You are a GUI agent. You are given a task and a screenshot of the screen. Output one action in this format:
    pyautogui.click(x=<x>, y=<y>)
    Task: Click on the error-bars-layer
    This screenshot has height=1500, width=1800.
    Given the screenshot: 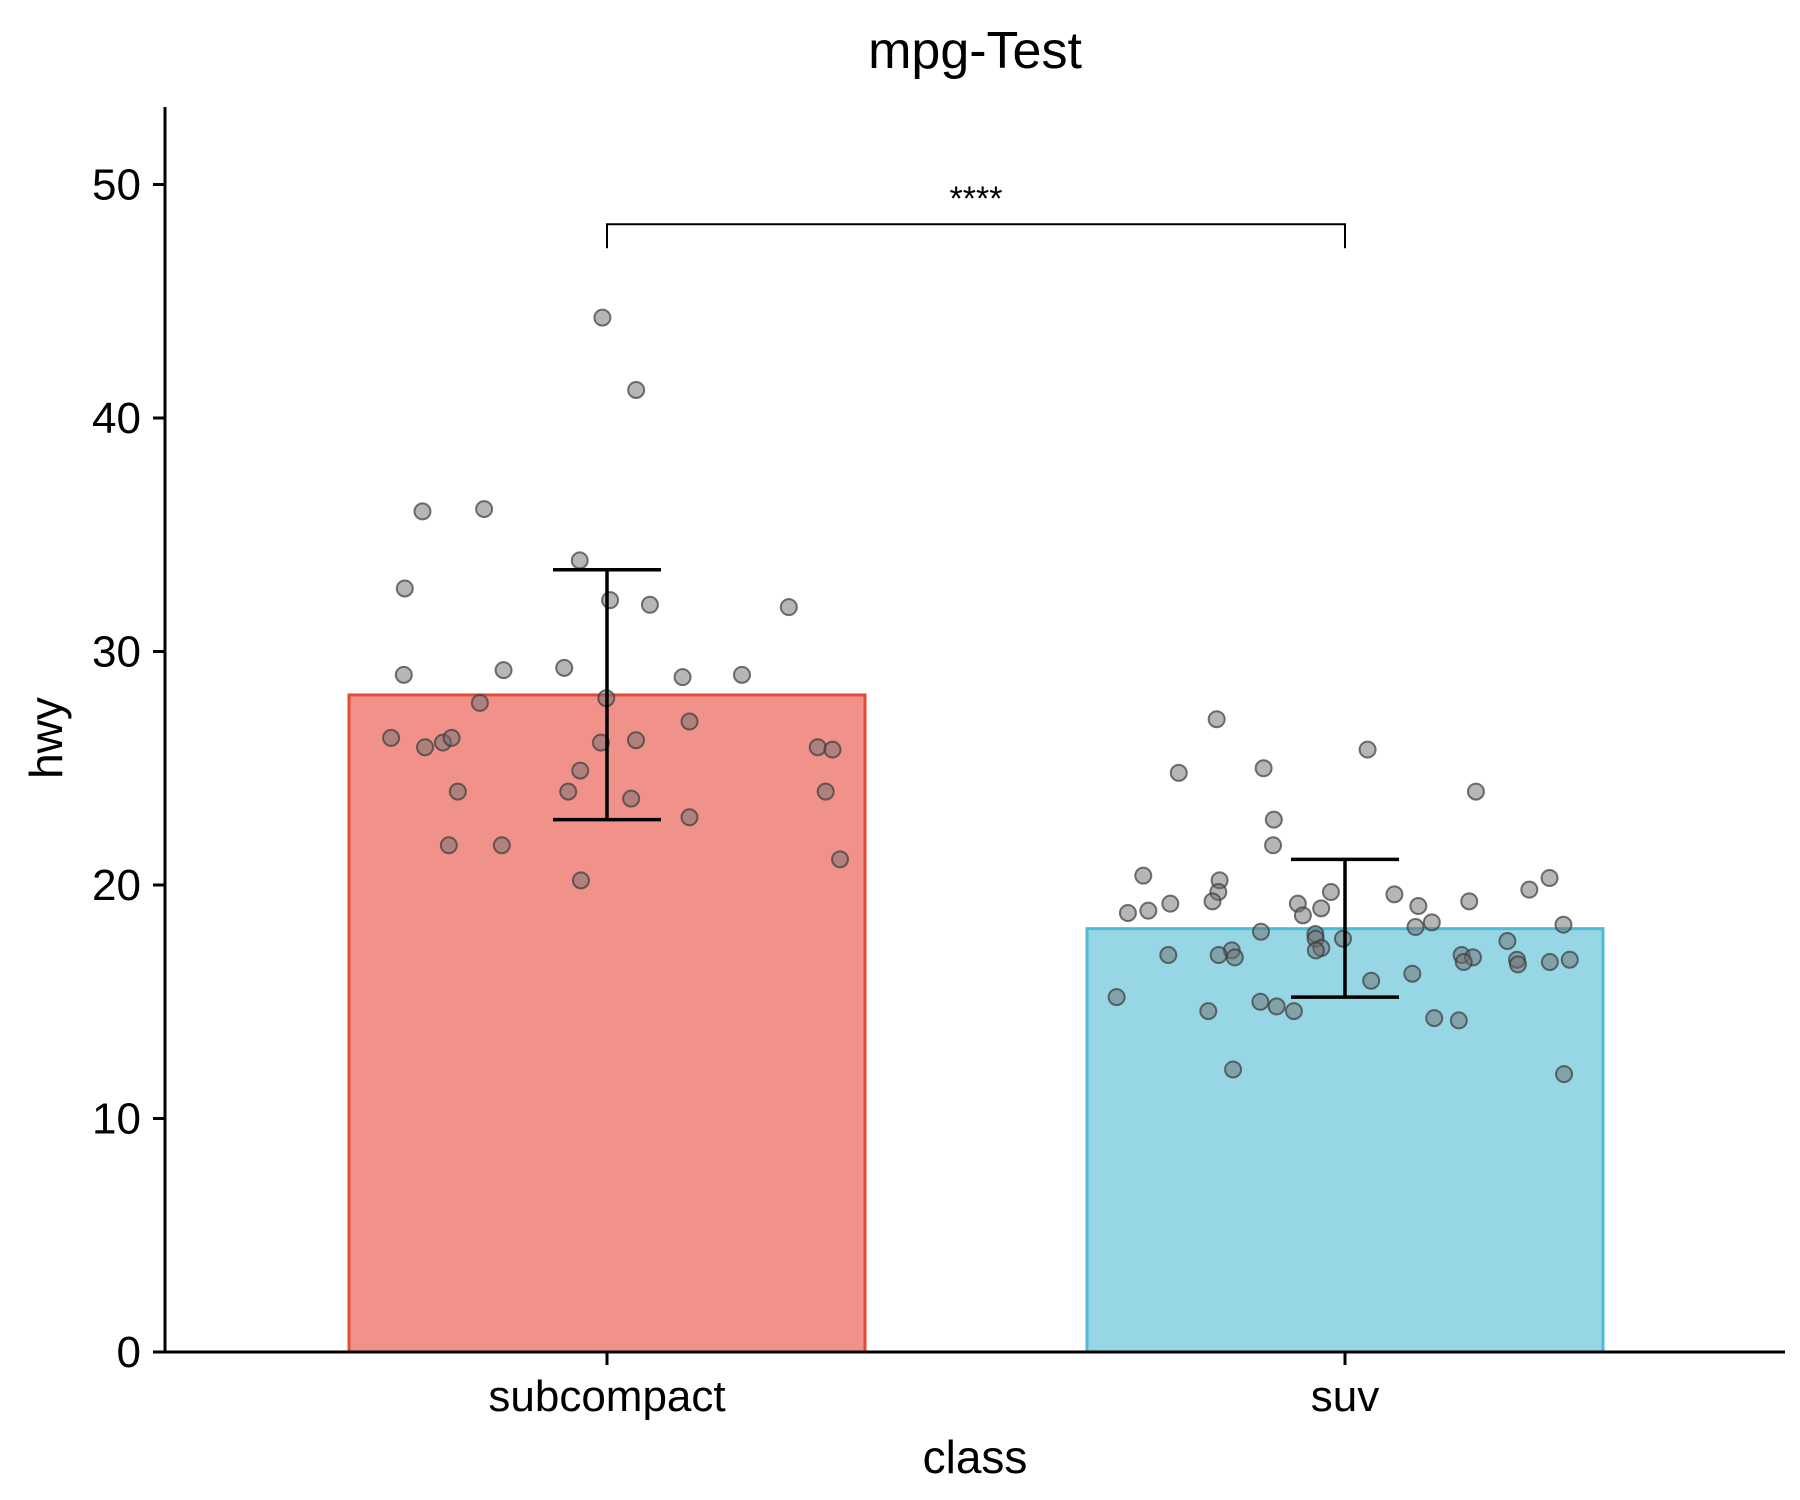 What is the action you would take?
    pyautogui.click(x=976, y=783)
    